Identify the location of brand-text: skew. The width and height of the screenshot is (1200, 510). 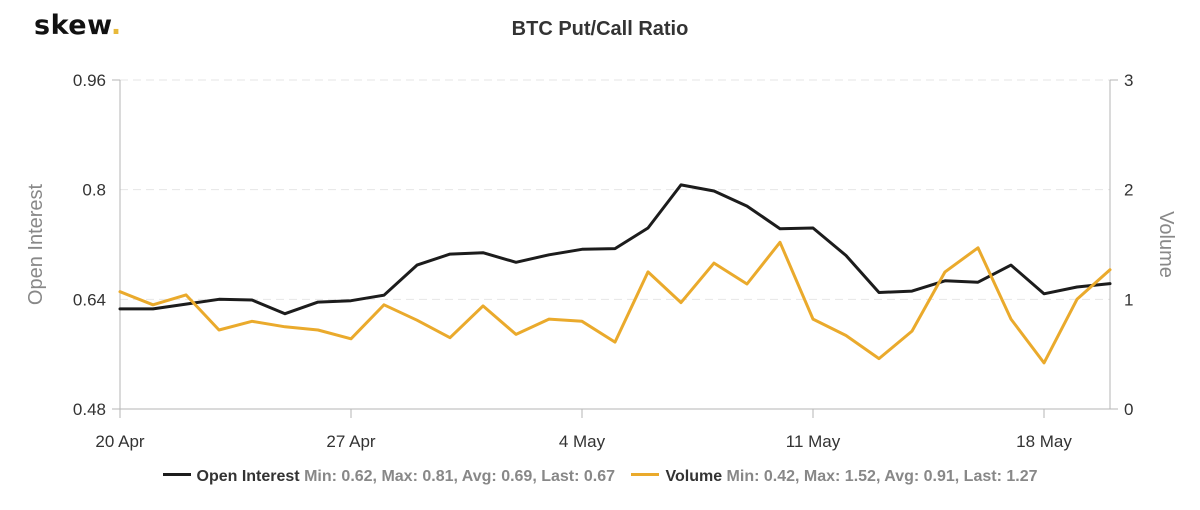
(72, 25).